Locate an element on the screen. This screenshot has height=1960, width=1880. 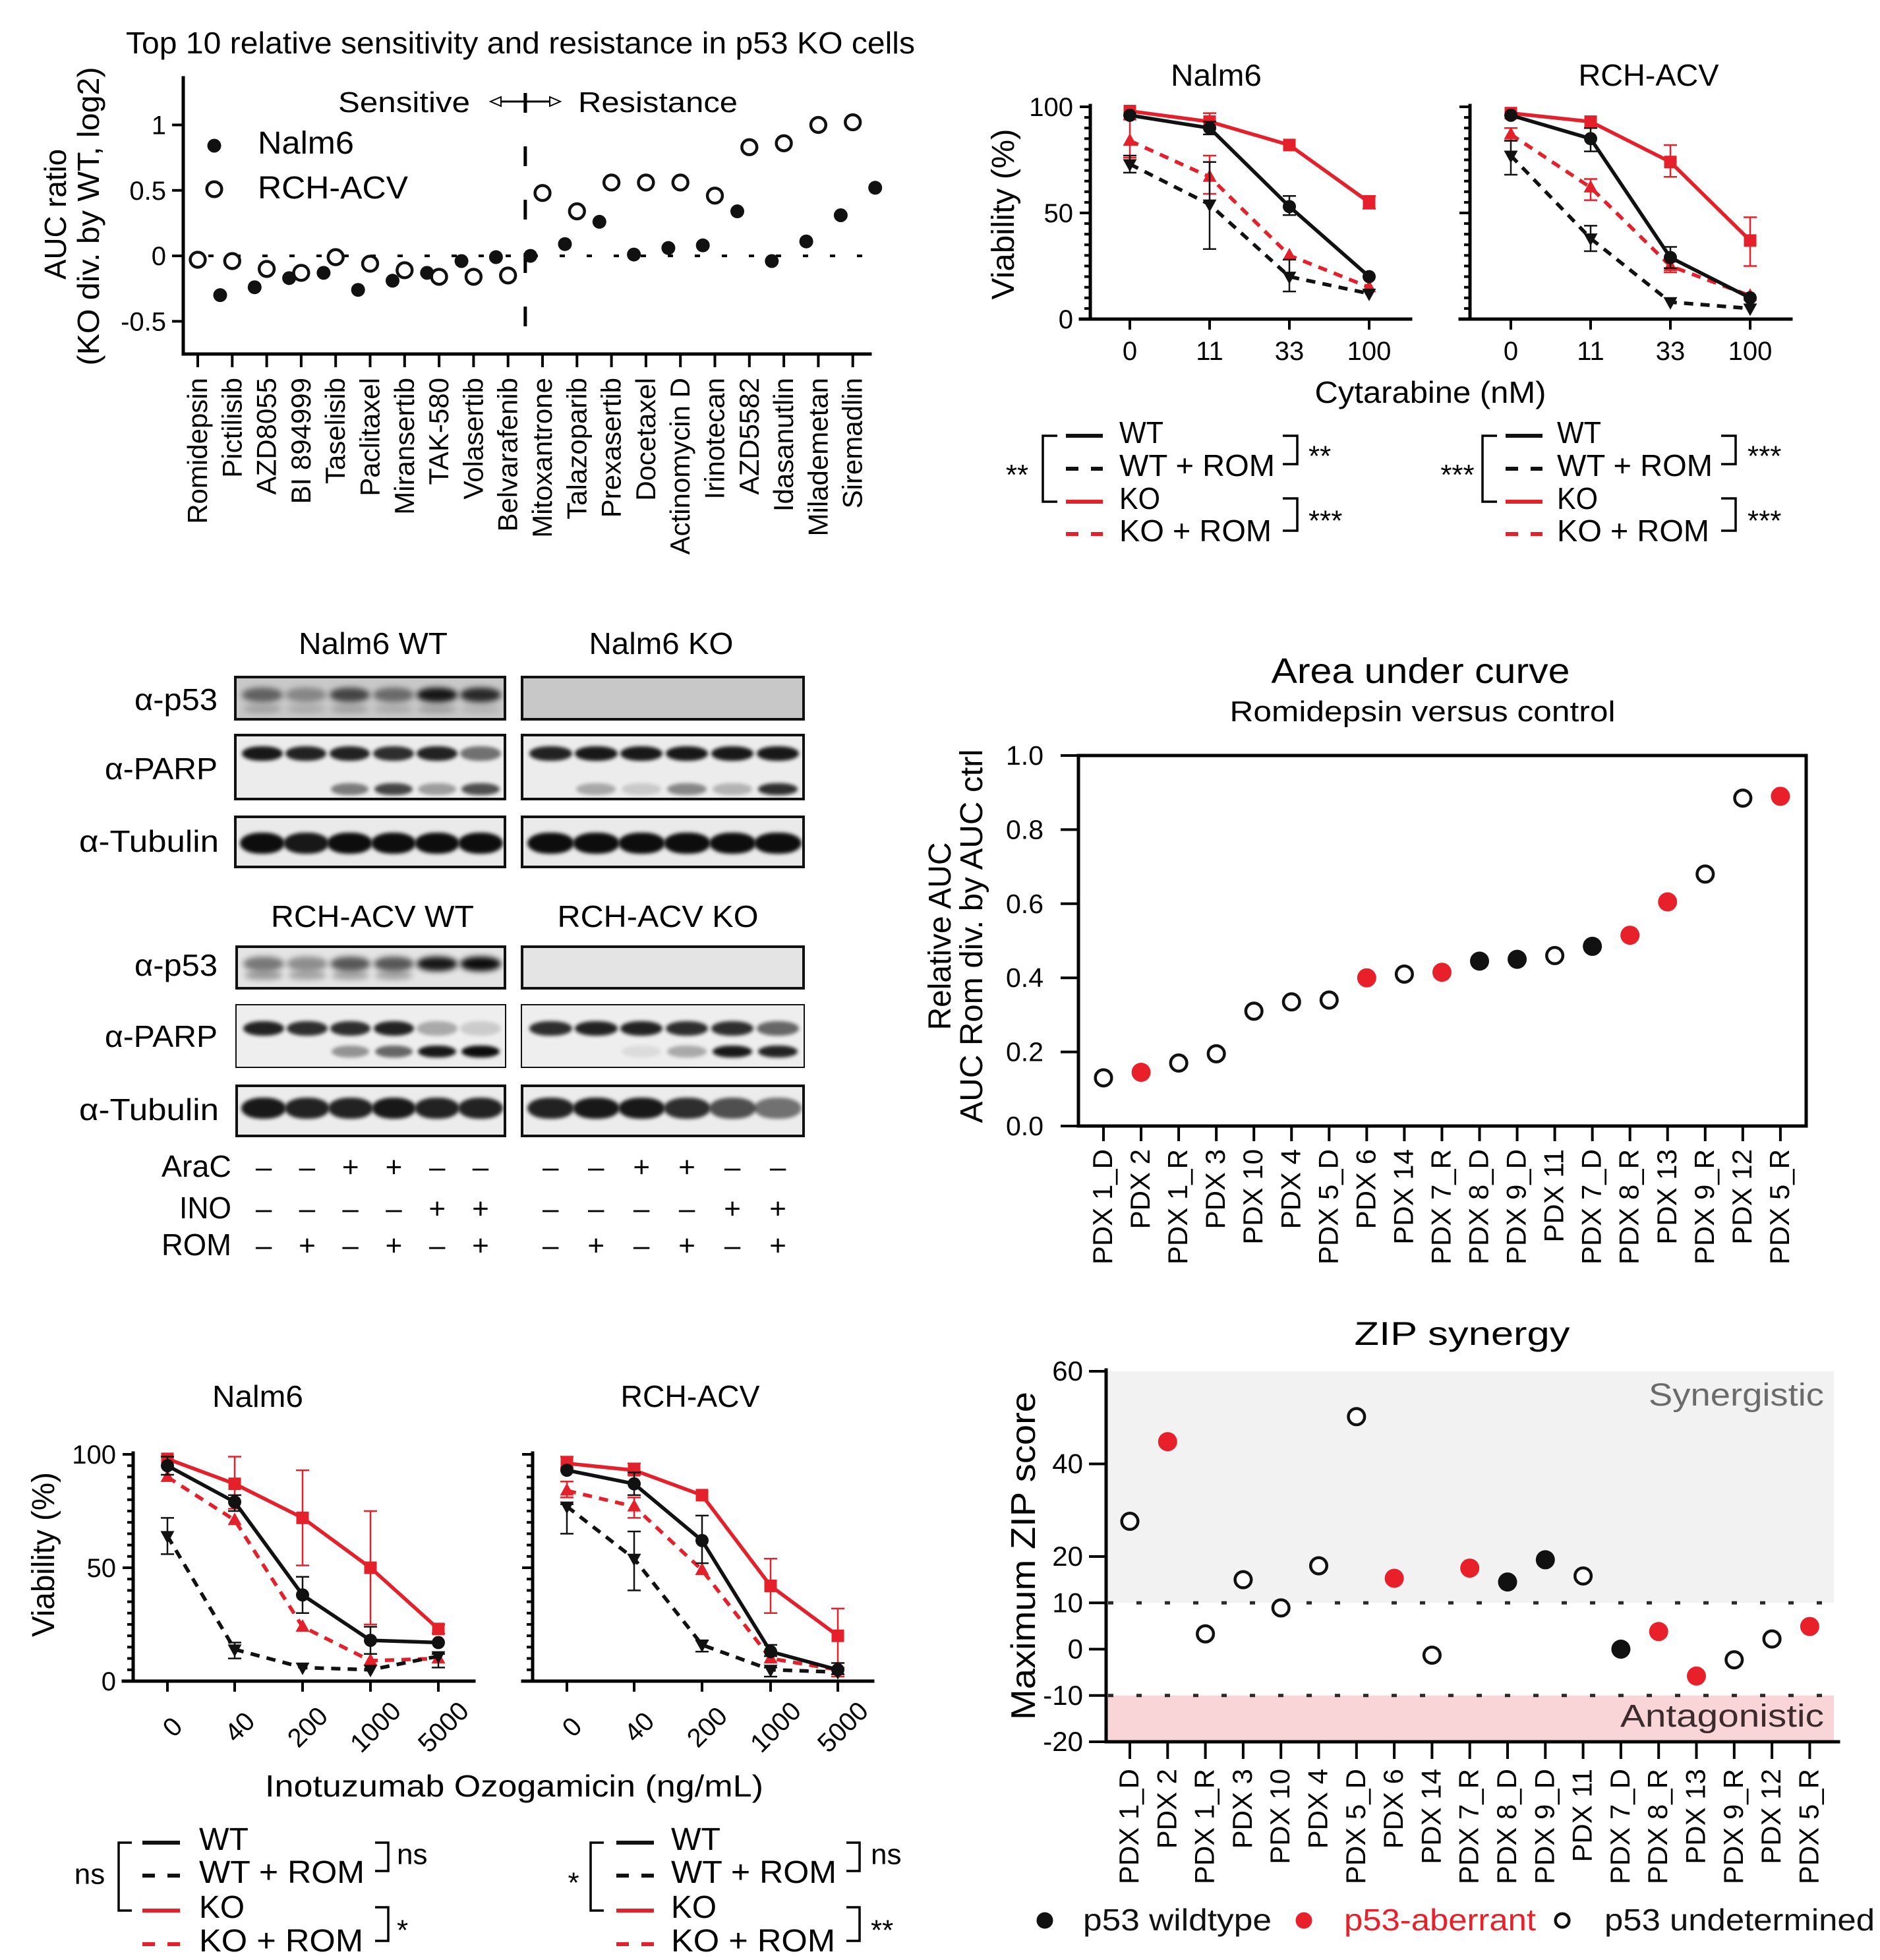
marker-triangle-up is located at coordinates (702, 1568).